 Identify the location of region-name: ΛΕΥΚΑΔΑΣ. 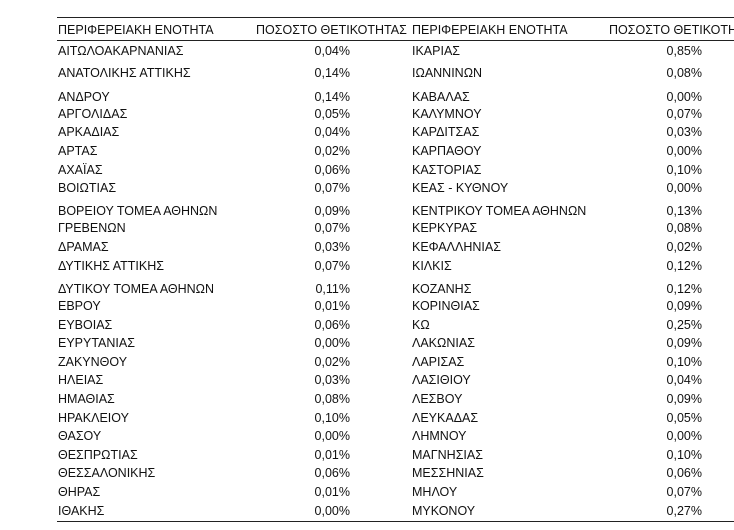
(445, 418).